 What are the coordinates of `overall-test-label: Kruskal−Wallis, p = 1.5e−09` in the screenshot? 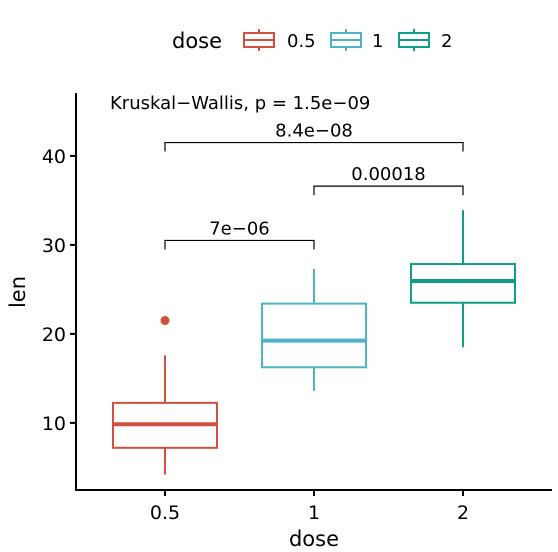 It's located at (240, 103).